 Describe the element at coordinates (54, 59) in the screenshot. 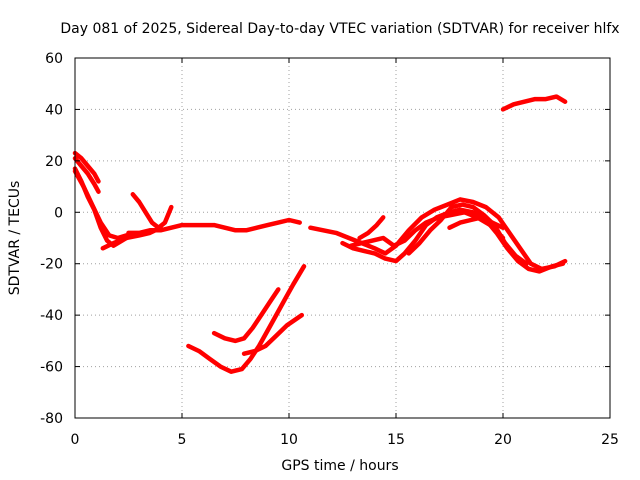

I see `y-tick-label: 60` at that location.